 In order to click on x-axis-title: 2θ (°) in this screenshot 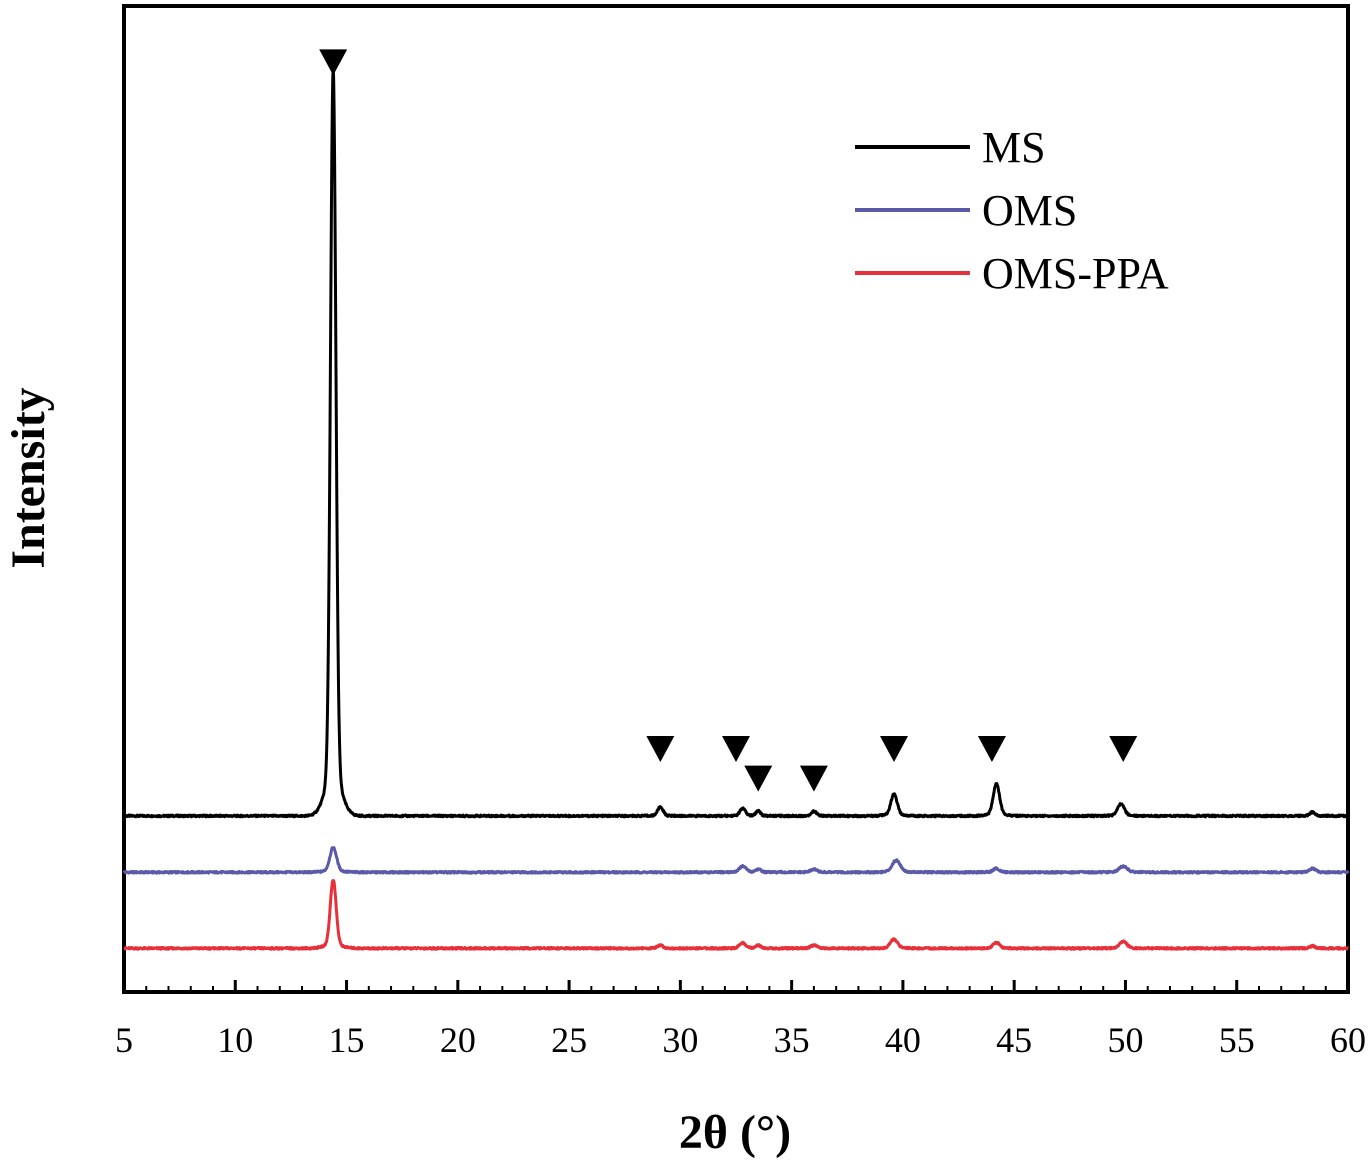, I will do `click(735, 1132)`.